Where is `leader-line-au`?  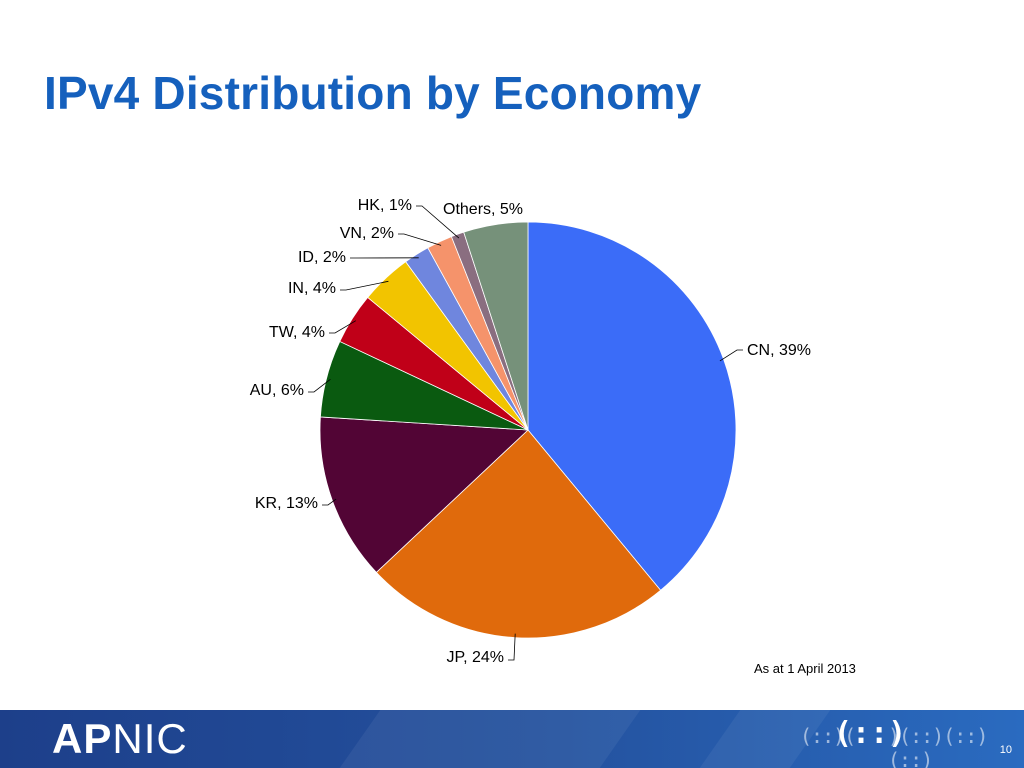 leader-line-au is located at coordinates (319, 385).